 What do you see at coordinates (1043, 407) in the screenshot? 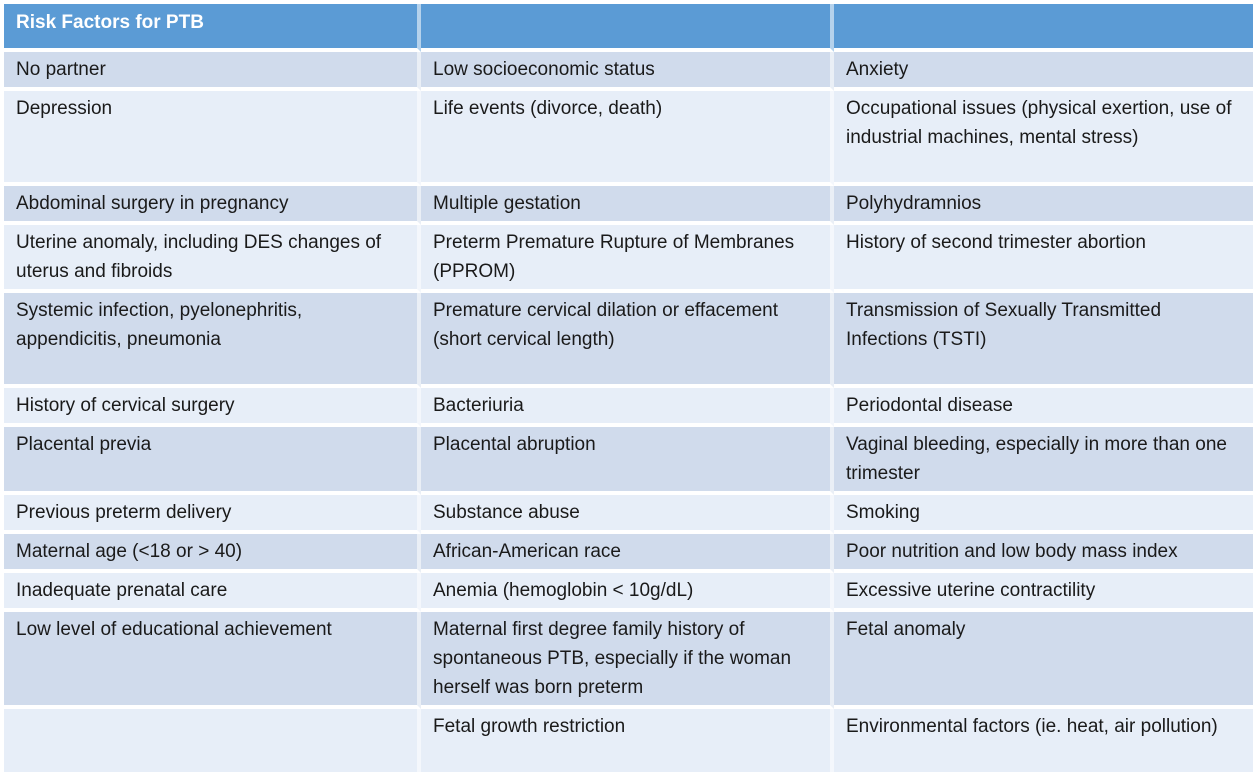
I see `table-cell: Periodontal disease` at bounding box center [1043, 407].